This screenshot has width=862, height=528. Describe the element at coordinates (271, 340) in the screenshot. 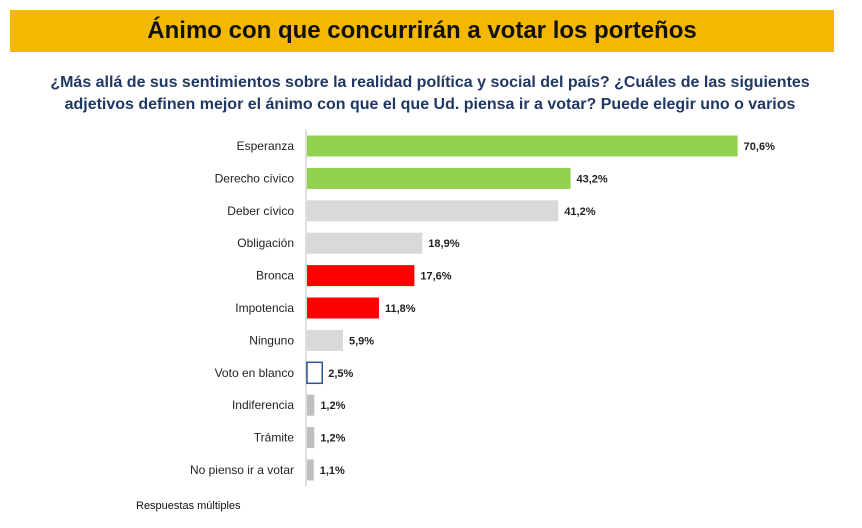

I see `category-label: Ninguno` at that location.